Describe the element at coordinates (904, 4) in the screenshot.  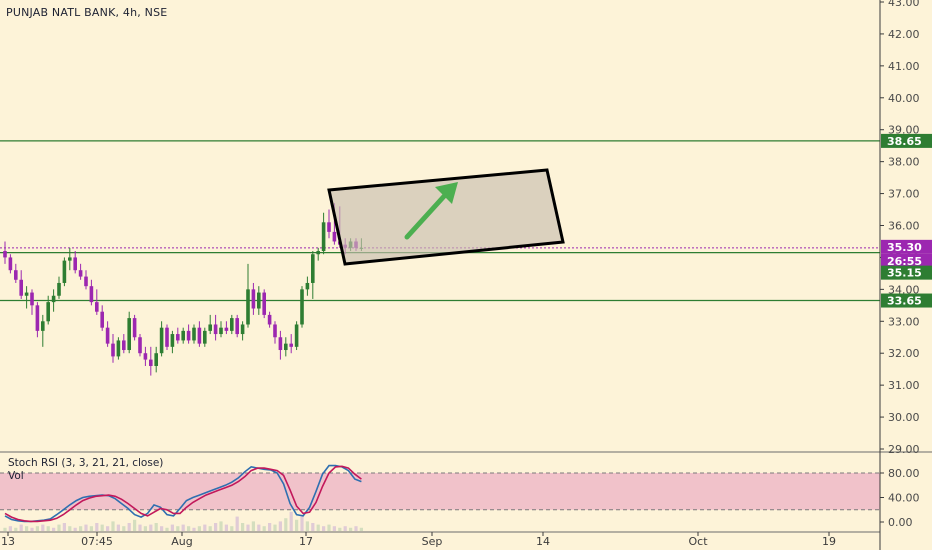
I see `price-tick-label: 43.00` at that location.